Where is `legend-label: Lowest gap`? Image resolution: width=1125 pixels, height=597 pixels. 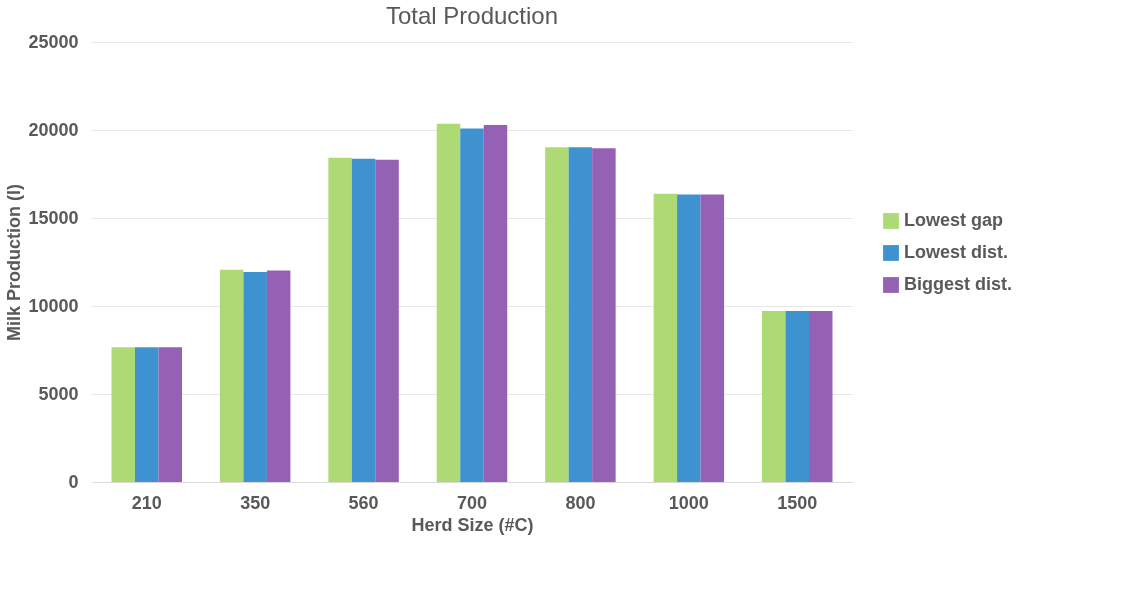 legend-label: Lowest gap is located at coordinates (954, 220).